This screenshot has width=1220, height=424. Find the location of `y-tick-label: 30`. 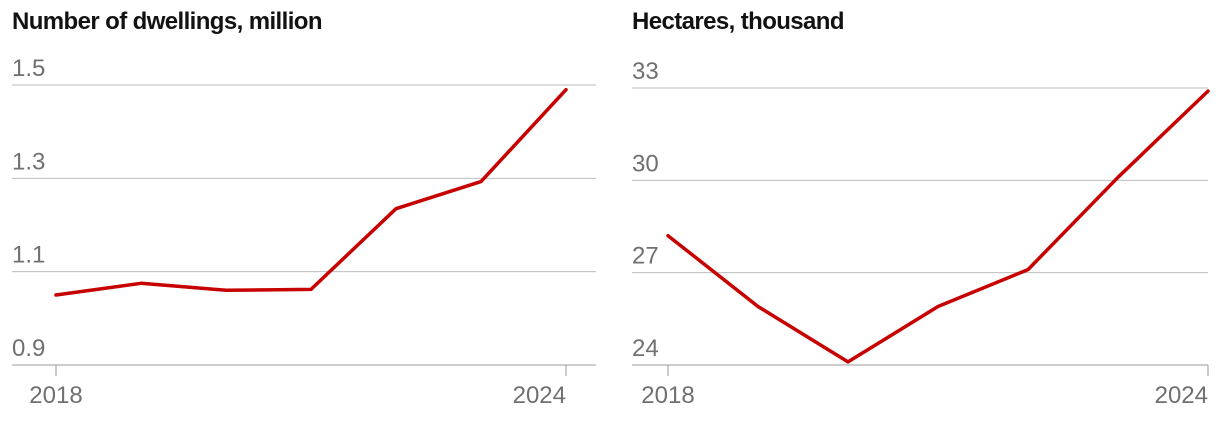

y-tick-label: 30 is located at coordinates (645, 163).